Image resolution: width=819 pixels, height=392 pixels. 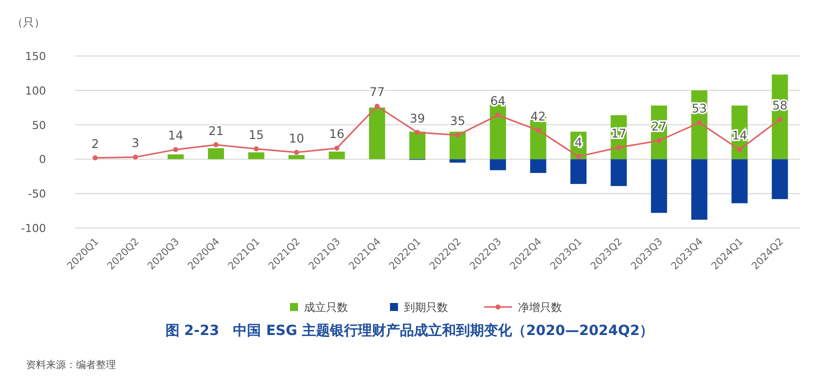 I want to click on text: 图 2-23 中国 ESG 主题银行理财产品成立和到期变化（2020—2024Q2）, so click(x=409, y=330).